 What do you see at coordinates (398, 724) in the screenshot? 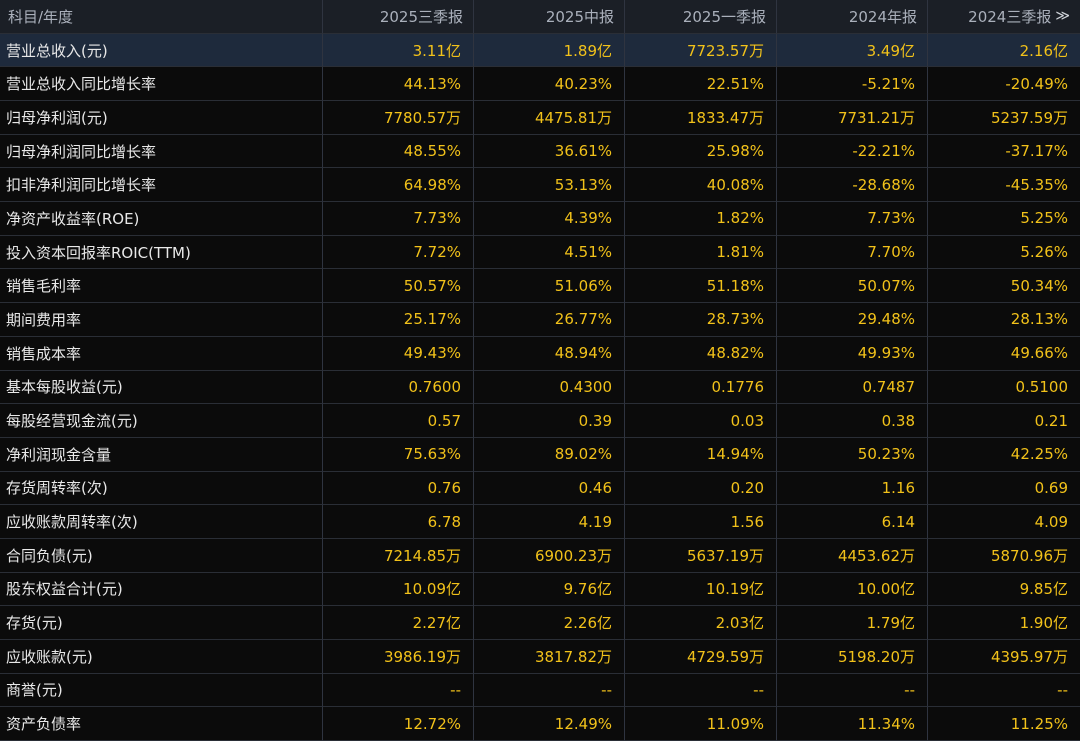
I see `row-value-cell: 12.72%` at bounding box center [398, 724].